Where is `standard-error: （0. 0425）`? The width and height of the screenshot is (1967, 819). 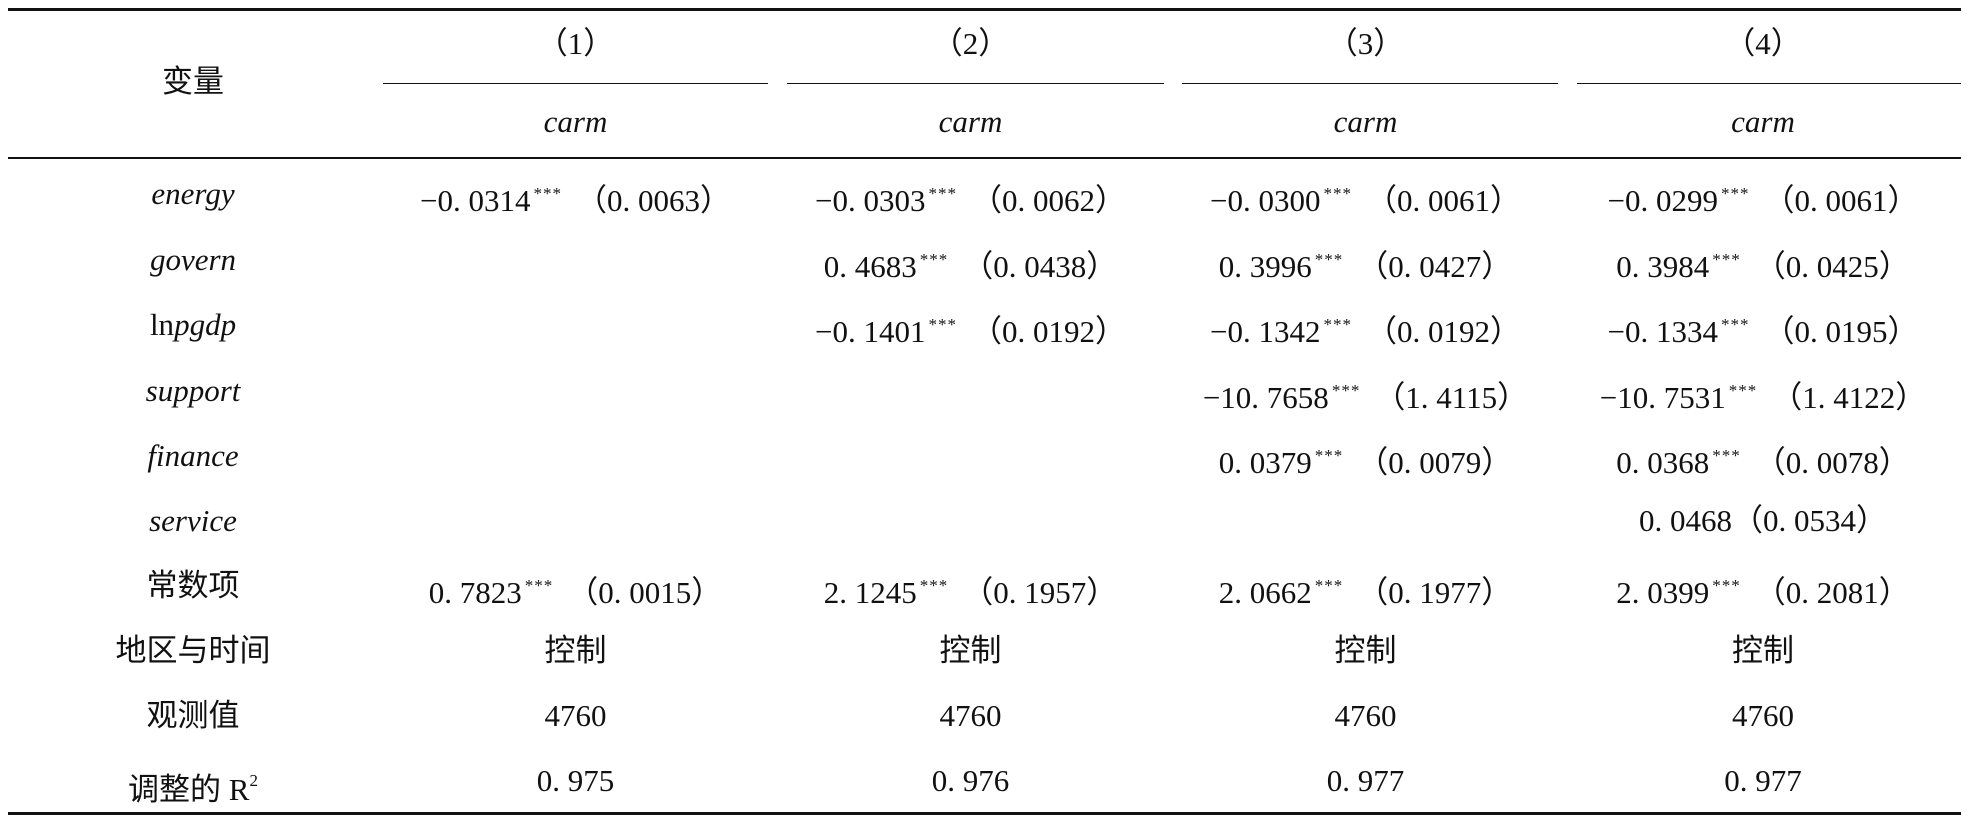
standard-error: （0. 0425） is located at coordinates (1832, 266).